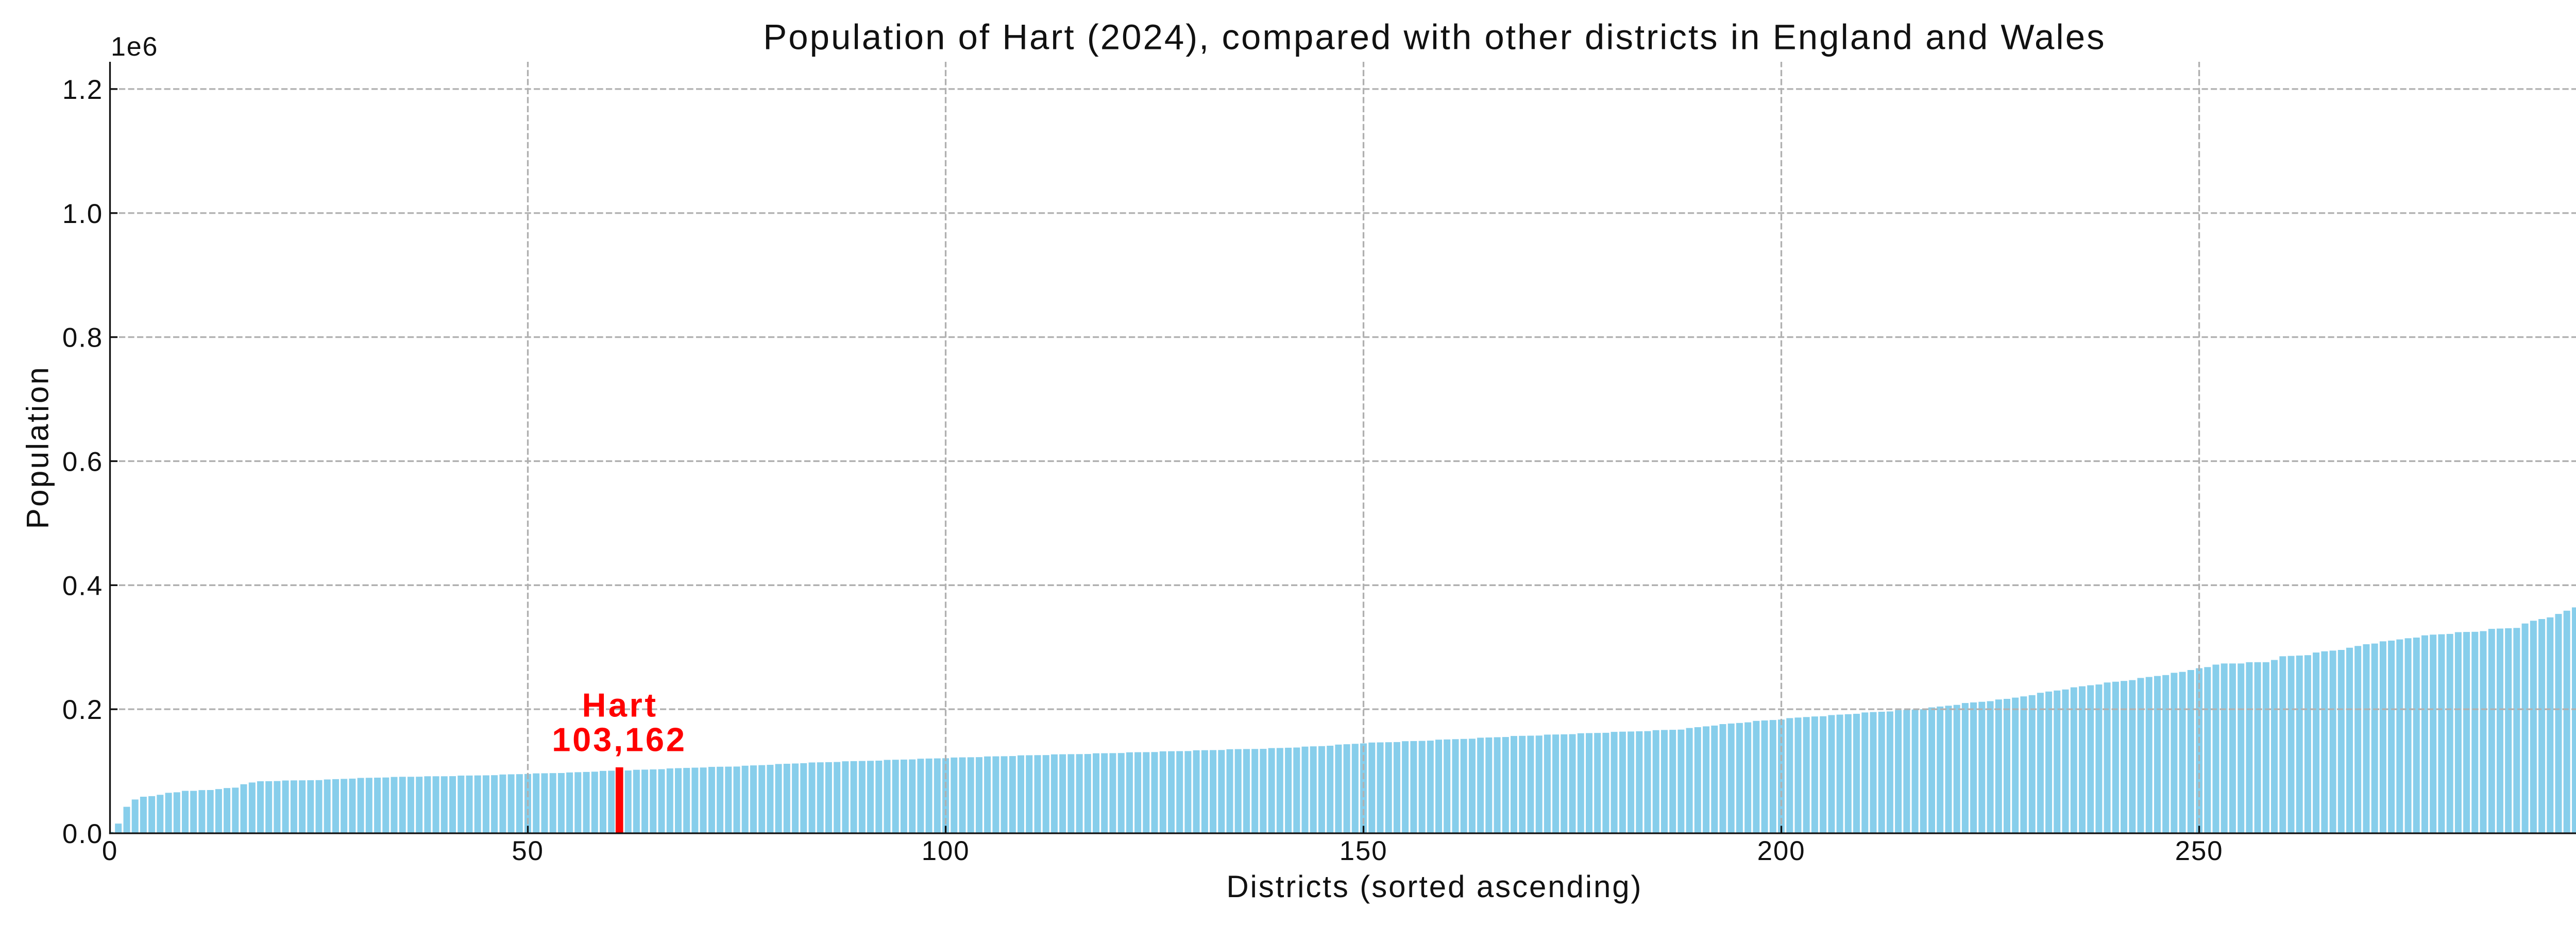  I want to click on svg-text: Districts (sorted ascending), so click(1434, 886).